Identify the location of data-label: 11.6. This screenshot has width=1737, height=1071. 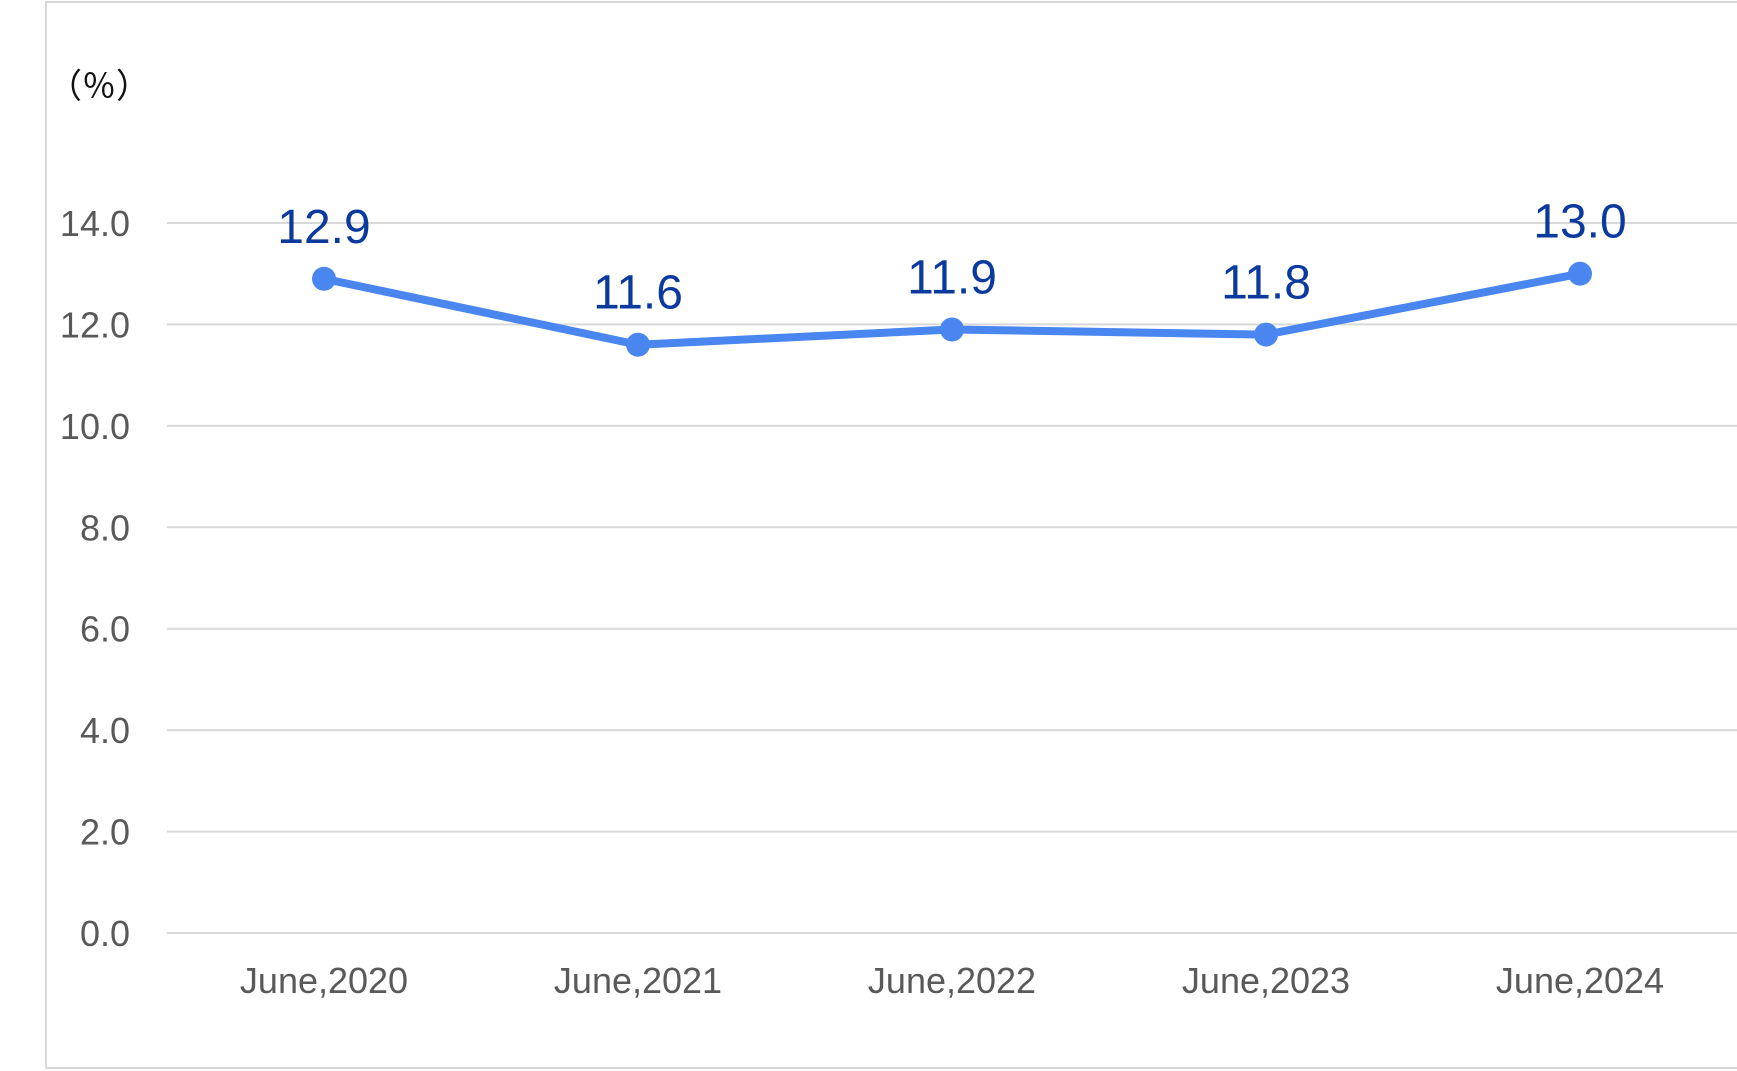
(638, 293).